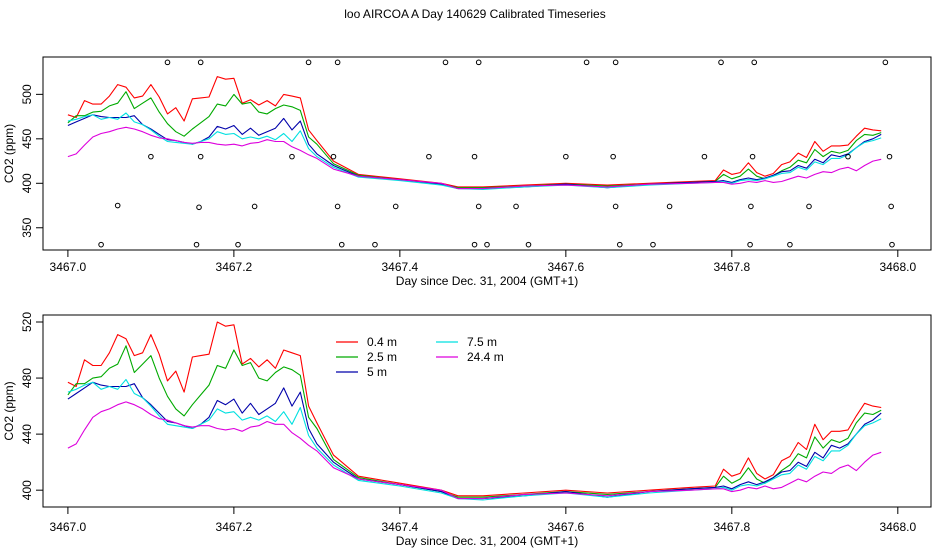  I want to click on legend-label: 2.5 m, so click(382, 357).